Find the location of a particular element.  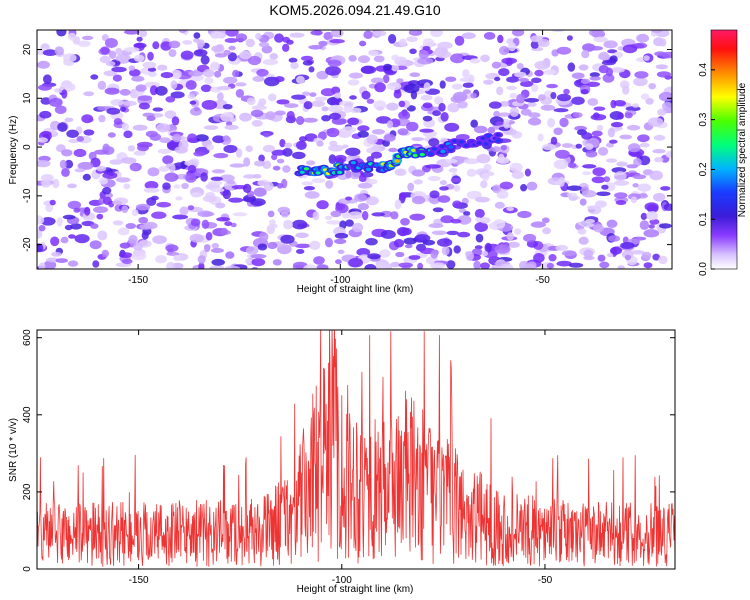

colorbar-tick-label: 0.3 is located at coordinates (703, 119).